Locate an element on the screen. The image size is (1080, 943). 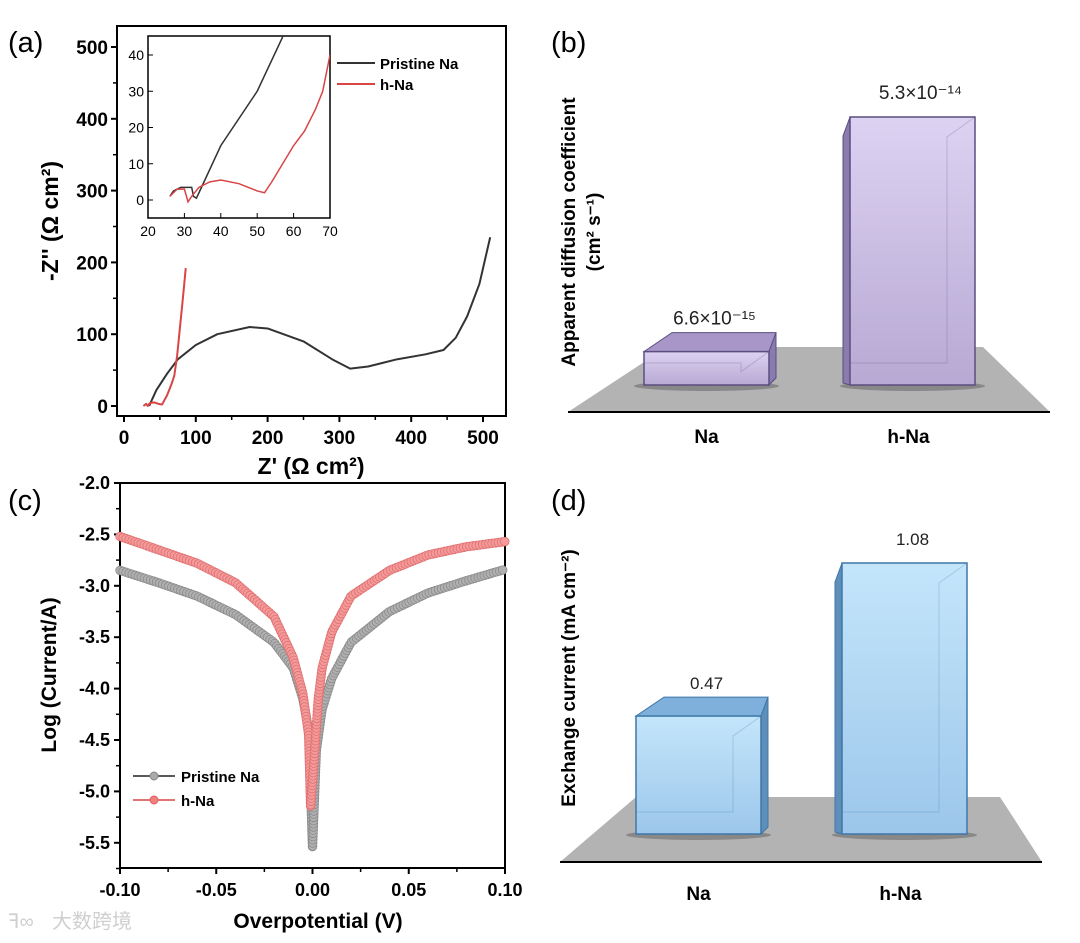
x-tick-label: 0.05 is located at coordinates (408, 890).